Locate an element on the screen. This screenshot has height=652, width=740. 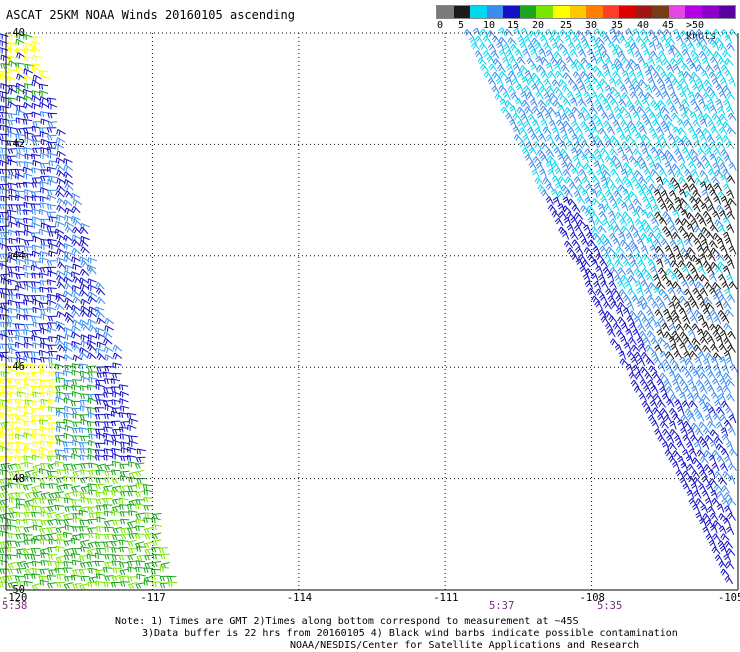
wind-speed-color-legend is located at coordinates (586, 12).